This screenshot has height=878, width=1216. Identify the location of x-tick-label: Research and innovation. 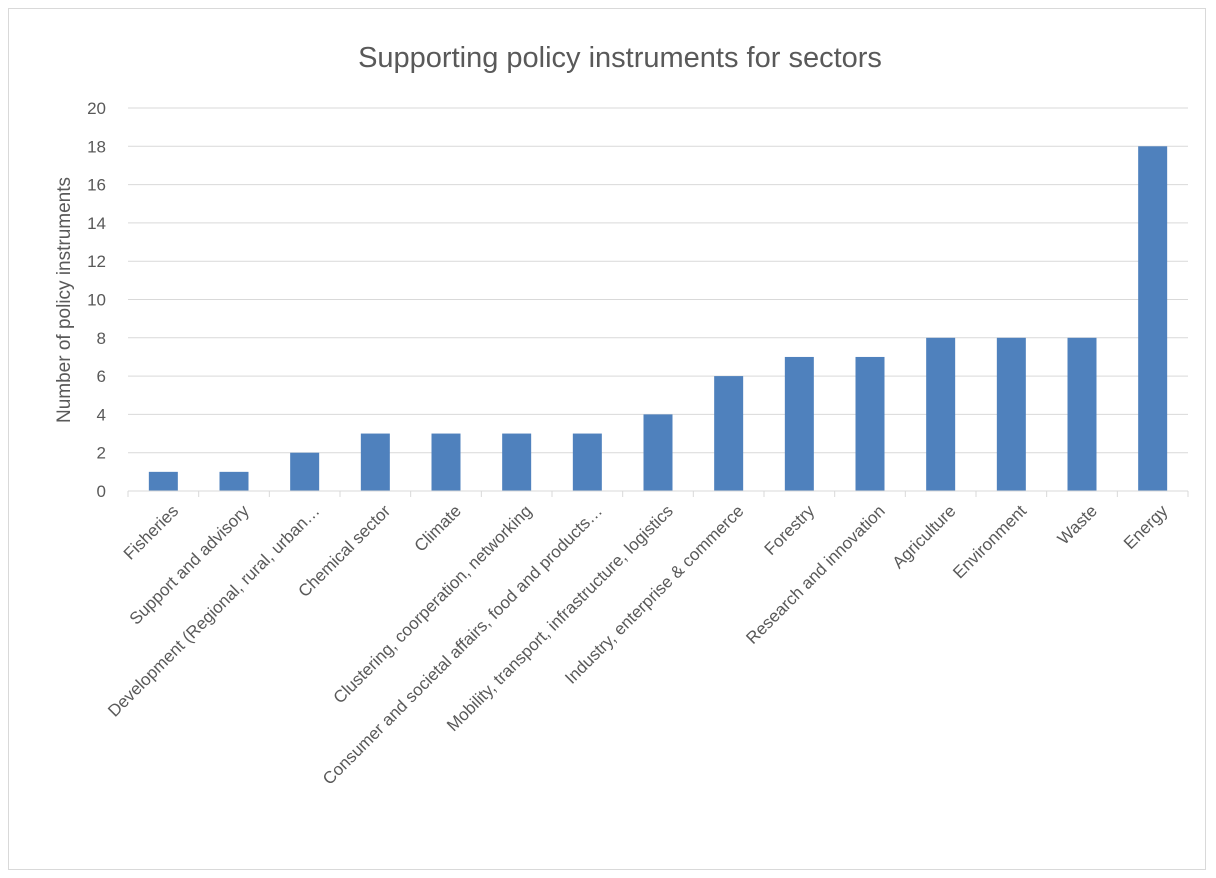
(815, 574).